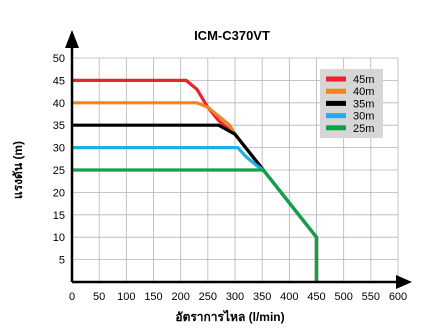  I want to click on x-tick-label-50: 50, so click(99, 297).